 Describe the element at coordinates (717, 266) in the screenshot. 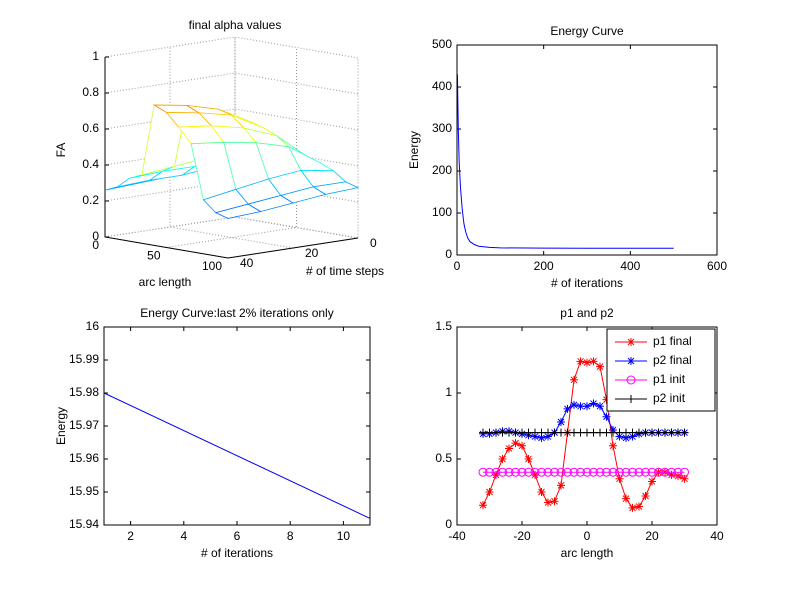

I see `x-tick-label: 600` at that location.